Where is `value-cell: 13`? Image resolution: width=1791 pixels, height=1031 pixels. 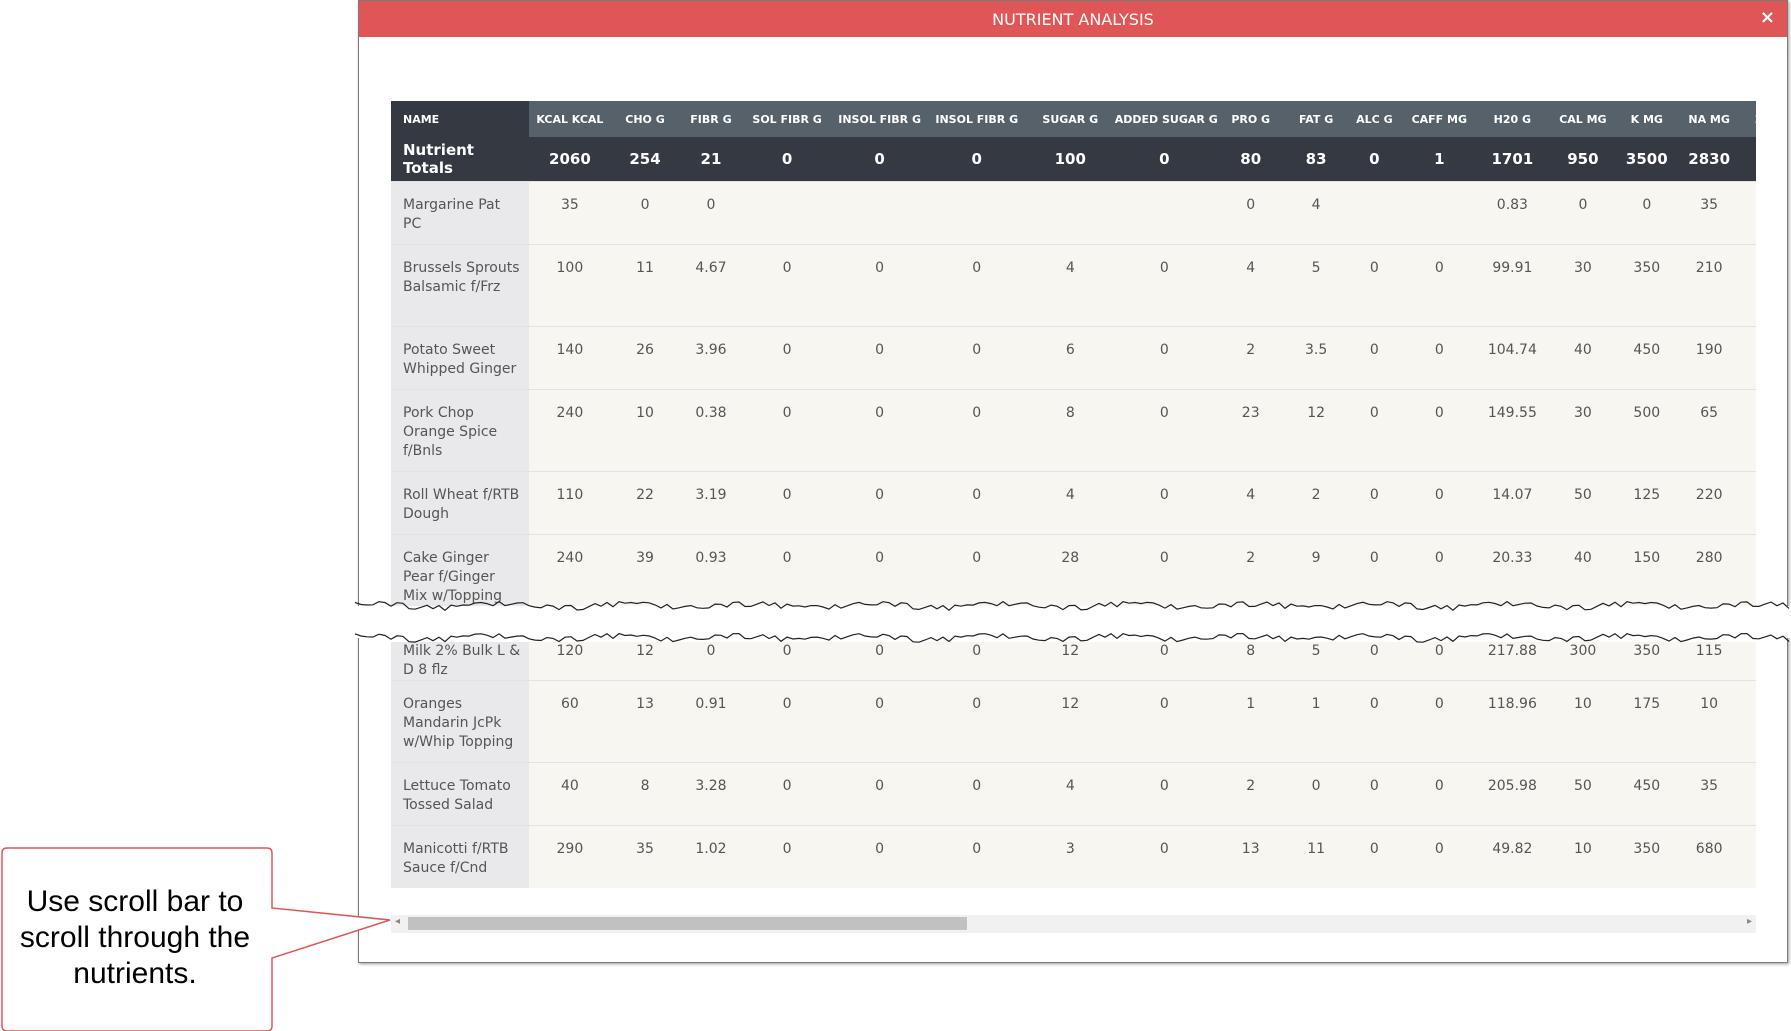
value-cell: 13 is located at coordinates (645, 721).